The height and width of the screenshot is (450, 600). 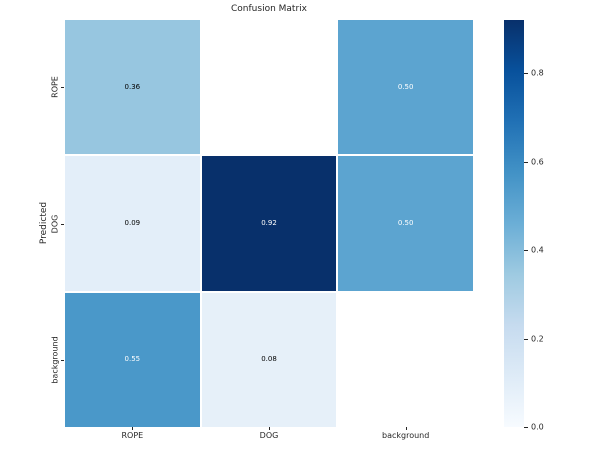 What do you see at coordinates (537, 339) in the screenshot?
I see `colorbar-tick-label: 0.2` at bounding box center [537, 339].